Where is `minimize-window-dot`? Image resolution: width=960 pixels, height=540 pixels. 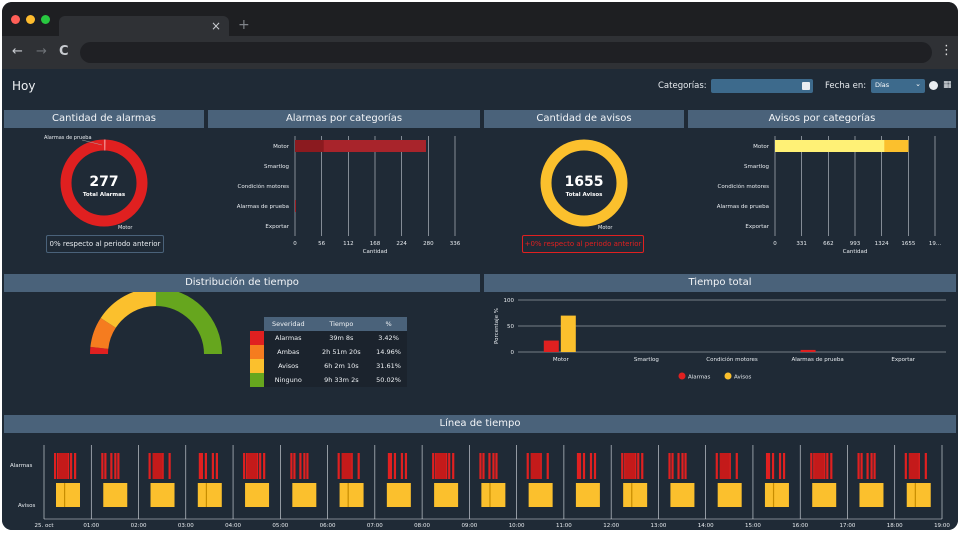
minimize-window-dot is located at coordinates (30, 19).